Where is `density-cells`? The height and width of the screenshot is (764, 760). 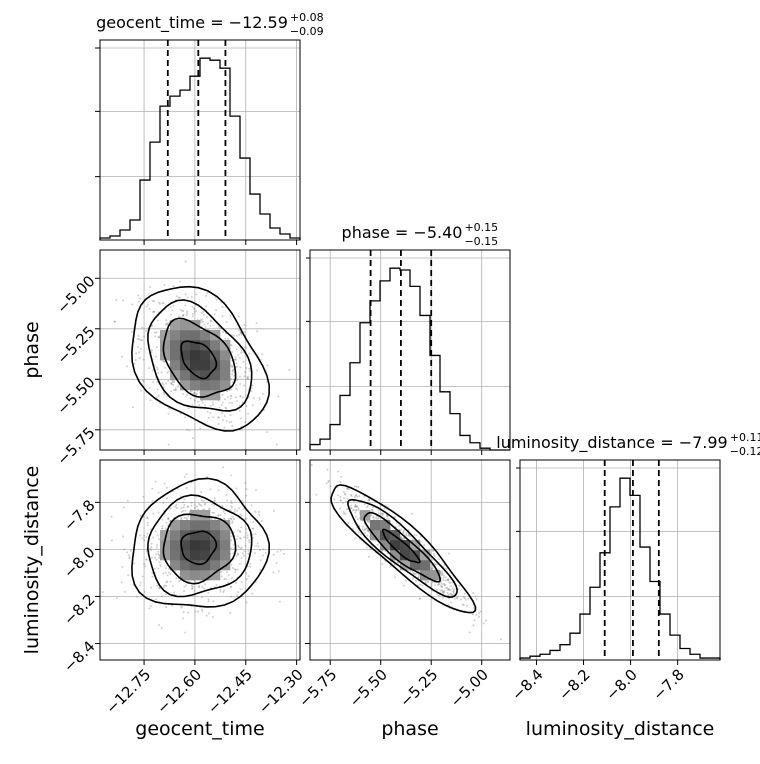
density-cells is located at coordinates (195, 545).